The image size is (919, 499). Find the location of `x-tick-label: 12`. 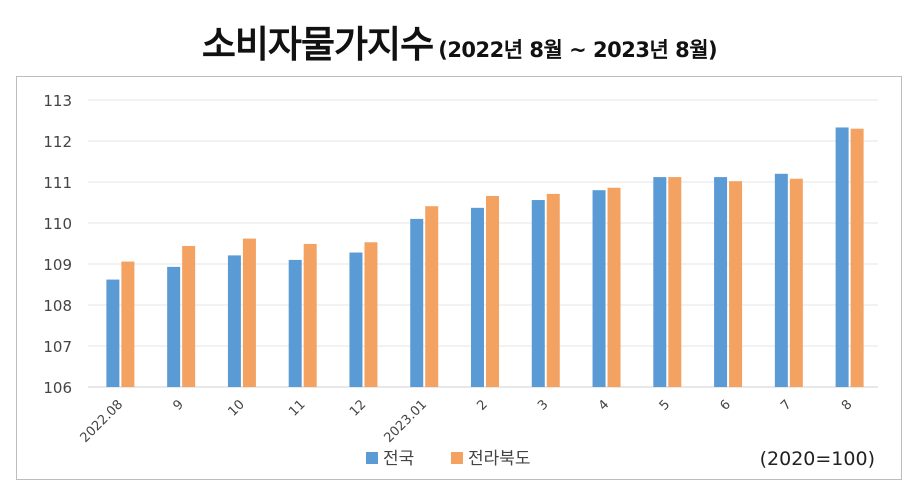

x-tick-label: 12 is located at coordinates (358, 408).